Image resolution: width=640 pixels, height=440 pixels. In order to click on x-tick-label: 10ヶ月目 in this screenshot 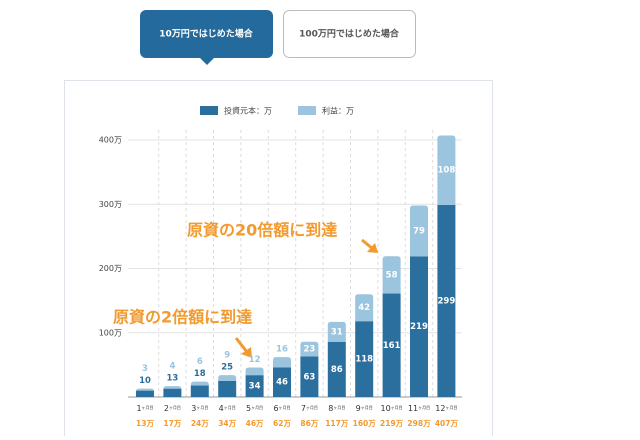, I will do `click(392, 408)`.